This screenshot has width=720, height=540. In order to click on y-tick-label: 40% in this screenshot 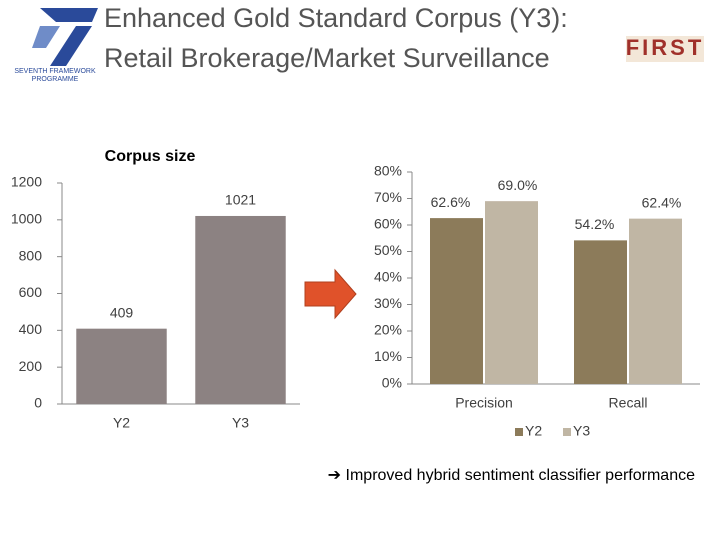, I will do `click(388, 277)`.